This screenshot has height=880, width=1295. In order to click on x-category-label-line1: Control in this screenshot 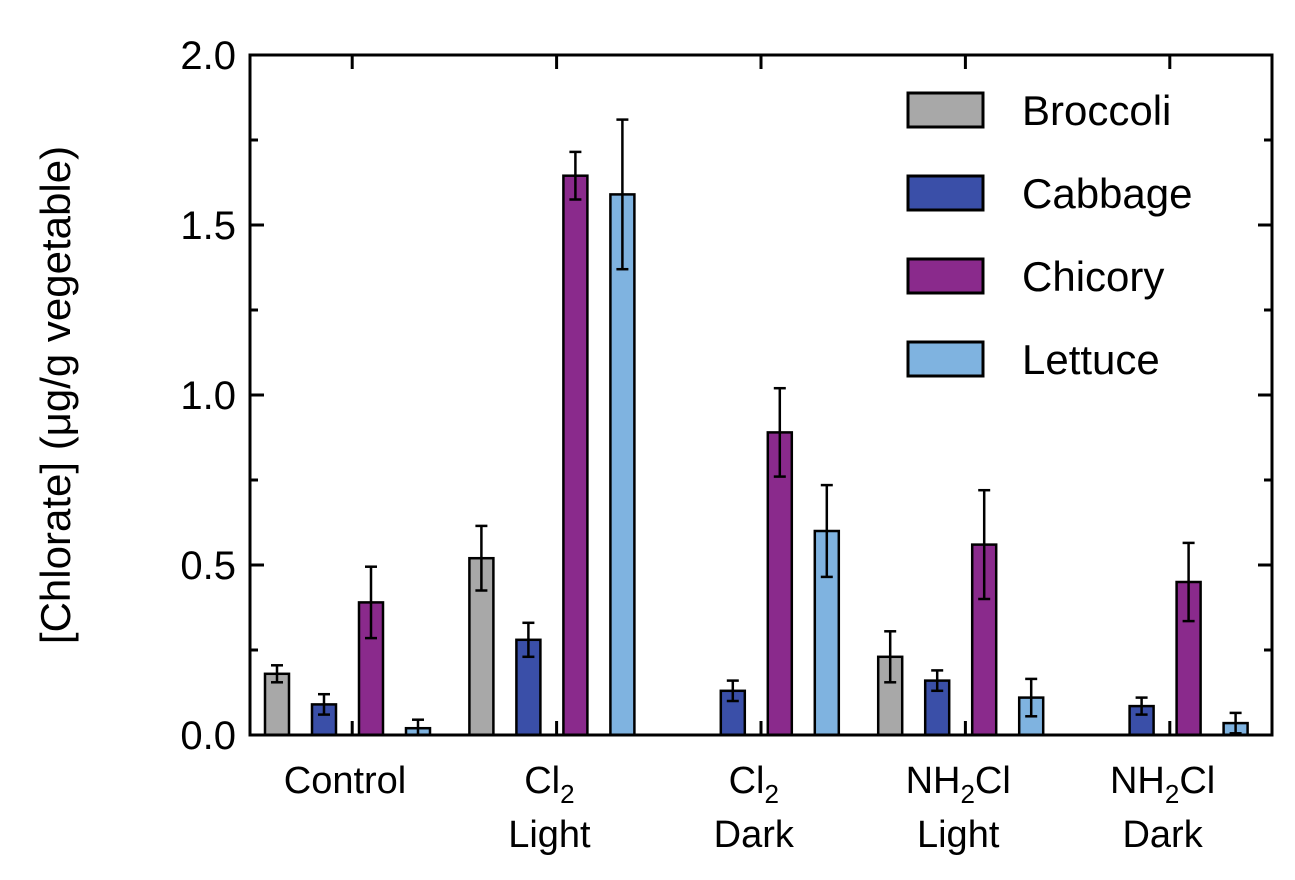, I will do `click(345, 781)`.